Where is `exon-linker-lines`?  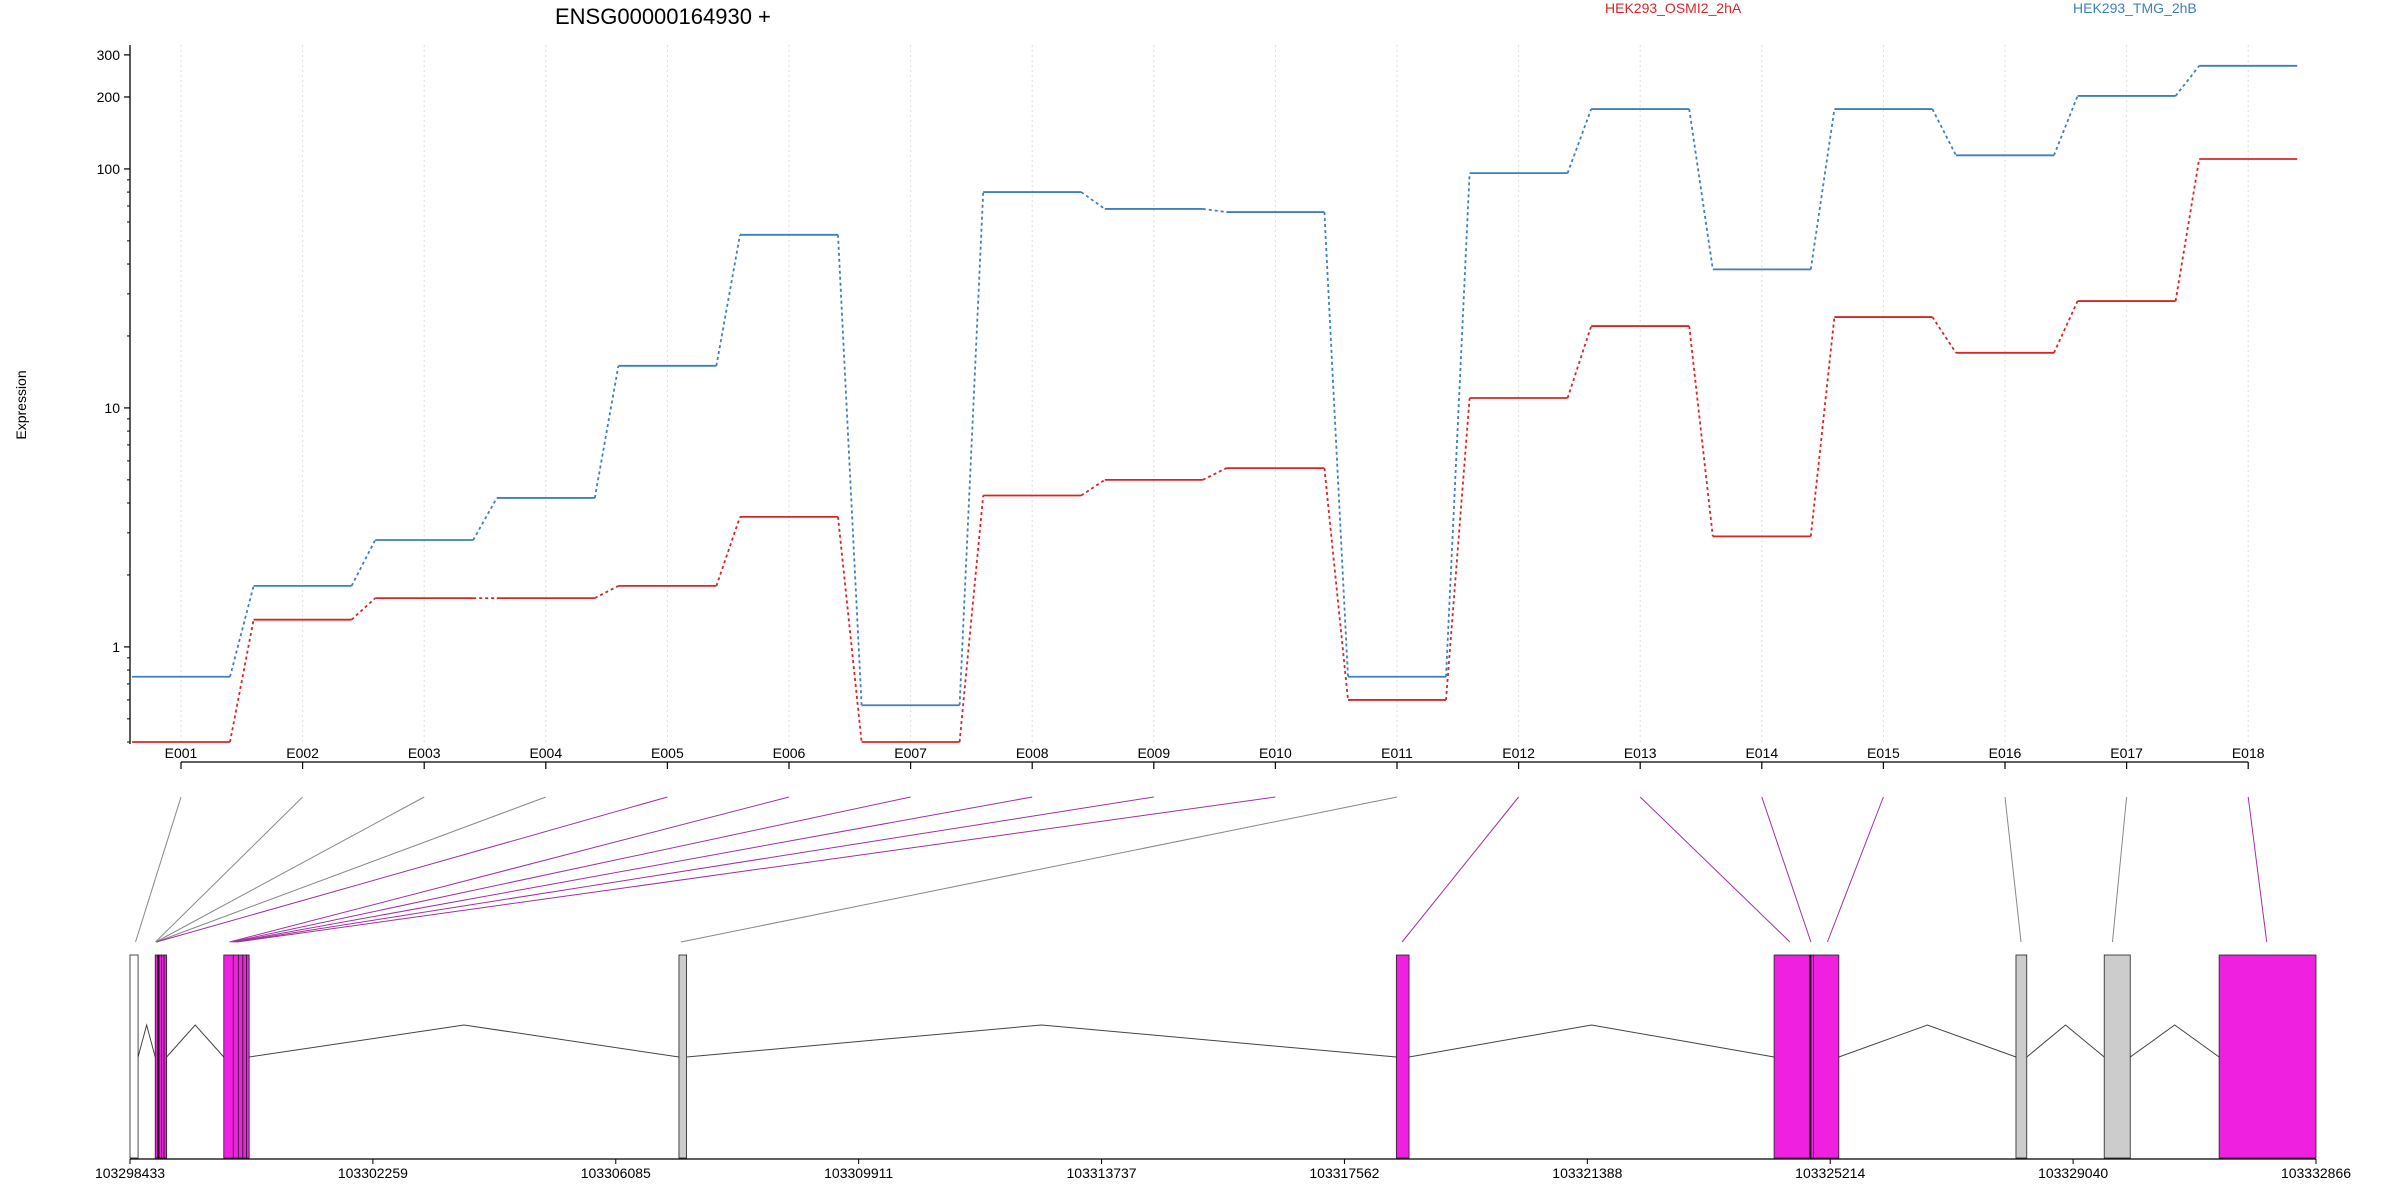 exon-linker-lines is located at coordinates (1201, 869).